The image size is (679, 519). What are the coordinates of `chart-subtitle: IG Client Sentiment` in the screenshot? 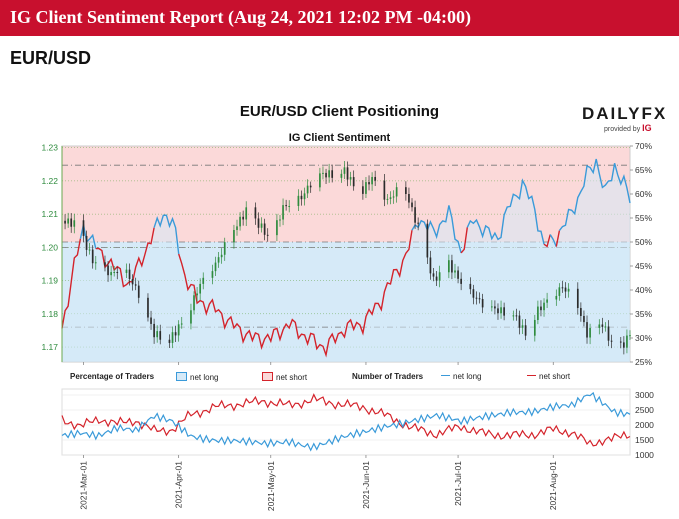 It's located at (339, 138).